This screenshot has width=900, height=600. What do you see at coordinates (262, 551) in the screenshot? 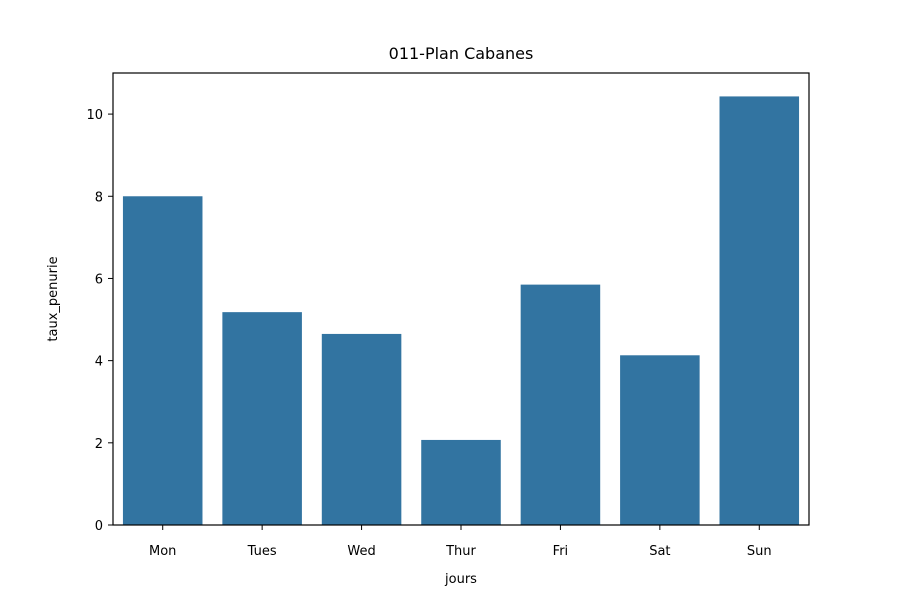
I see `x-tick-label: Tues` at bounding box center [262, 551].